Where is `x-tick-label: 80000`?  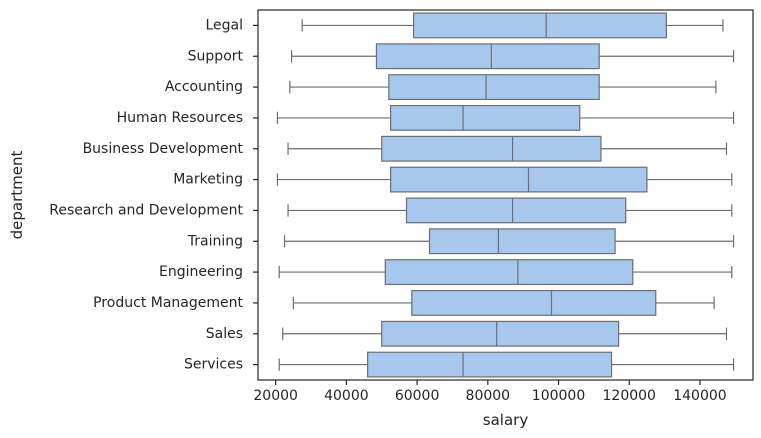
x-tick-label: 80000 is located at coordinates (488, 396).